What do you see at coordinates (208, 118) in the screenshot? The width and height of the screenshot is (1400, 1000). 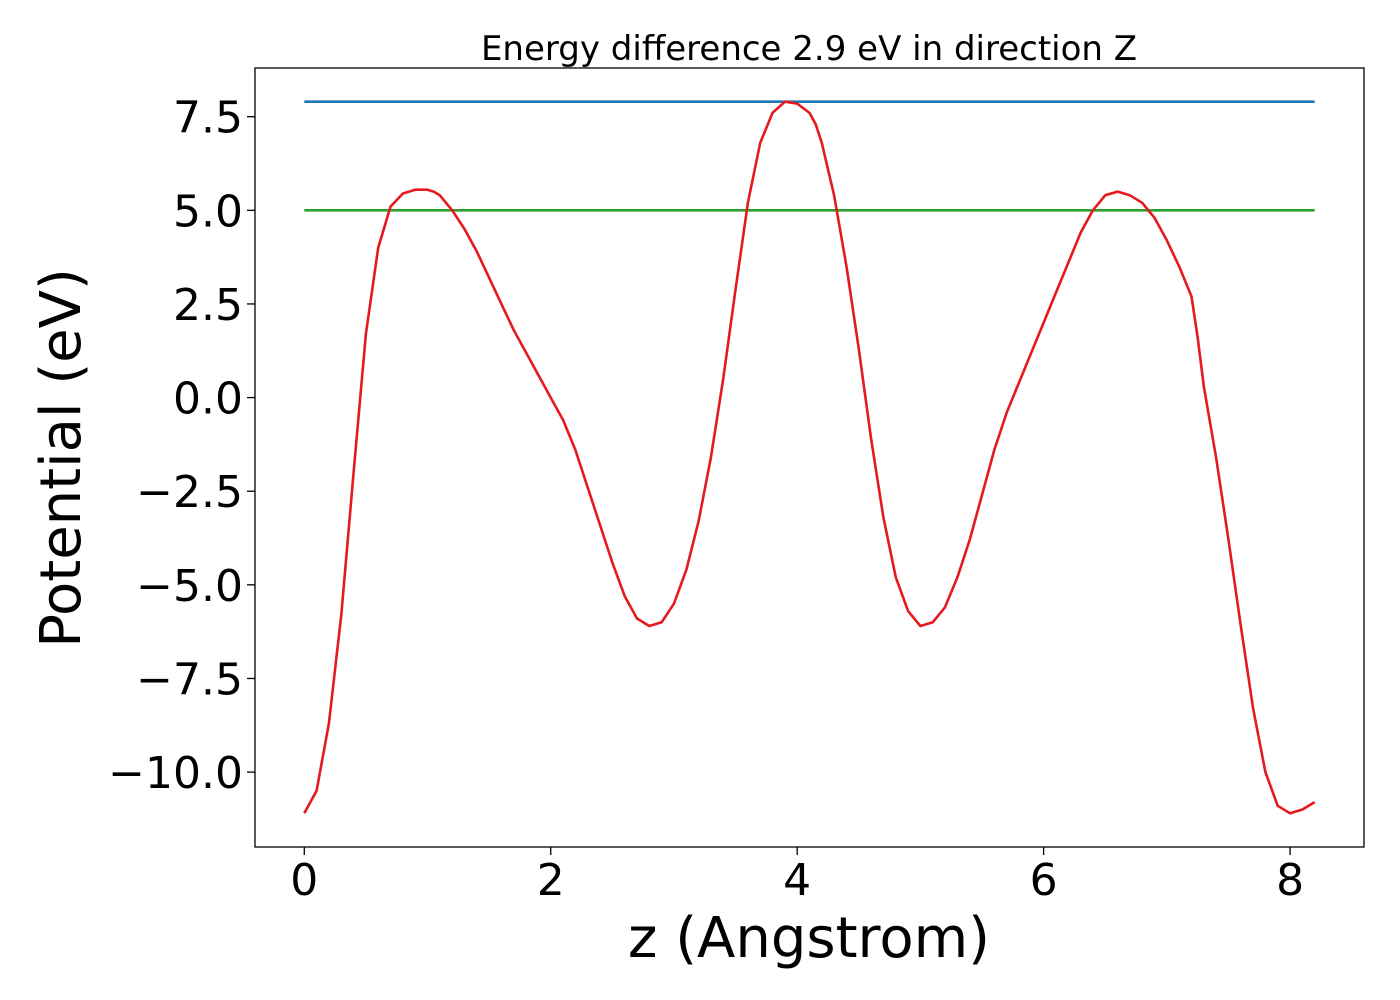 I see `y-tick-label: 7.5` at bounding box center [208, 118].